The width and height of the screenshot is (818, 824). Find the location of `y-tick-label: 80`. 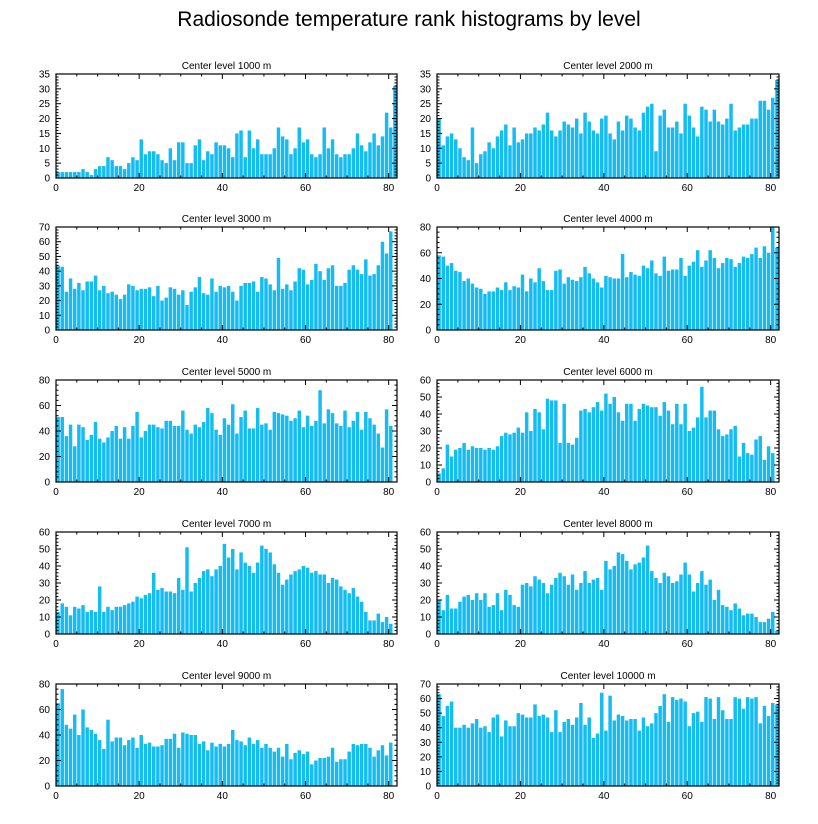

y-tick-label: 80 is located at coordinates (45, 685).